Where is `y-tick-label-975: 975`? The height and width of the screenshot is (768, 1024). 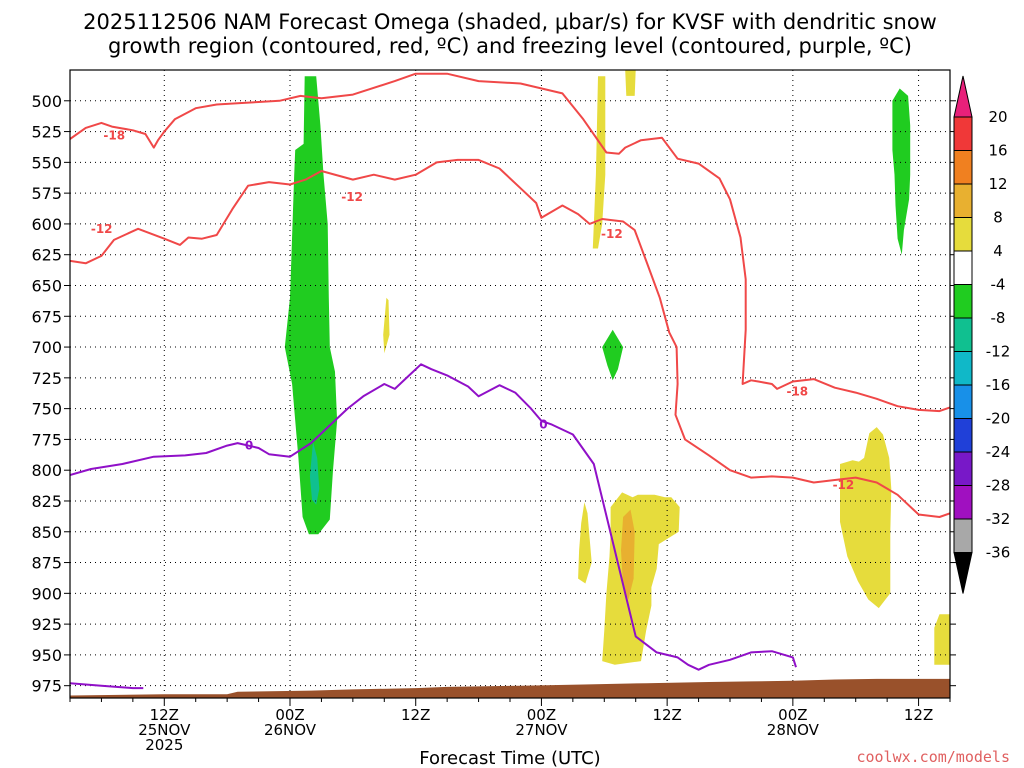
y-tick-label-975: 975 is located at coordinates (46, 686).